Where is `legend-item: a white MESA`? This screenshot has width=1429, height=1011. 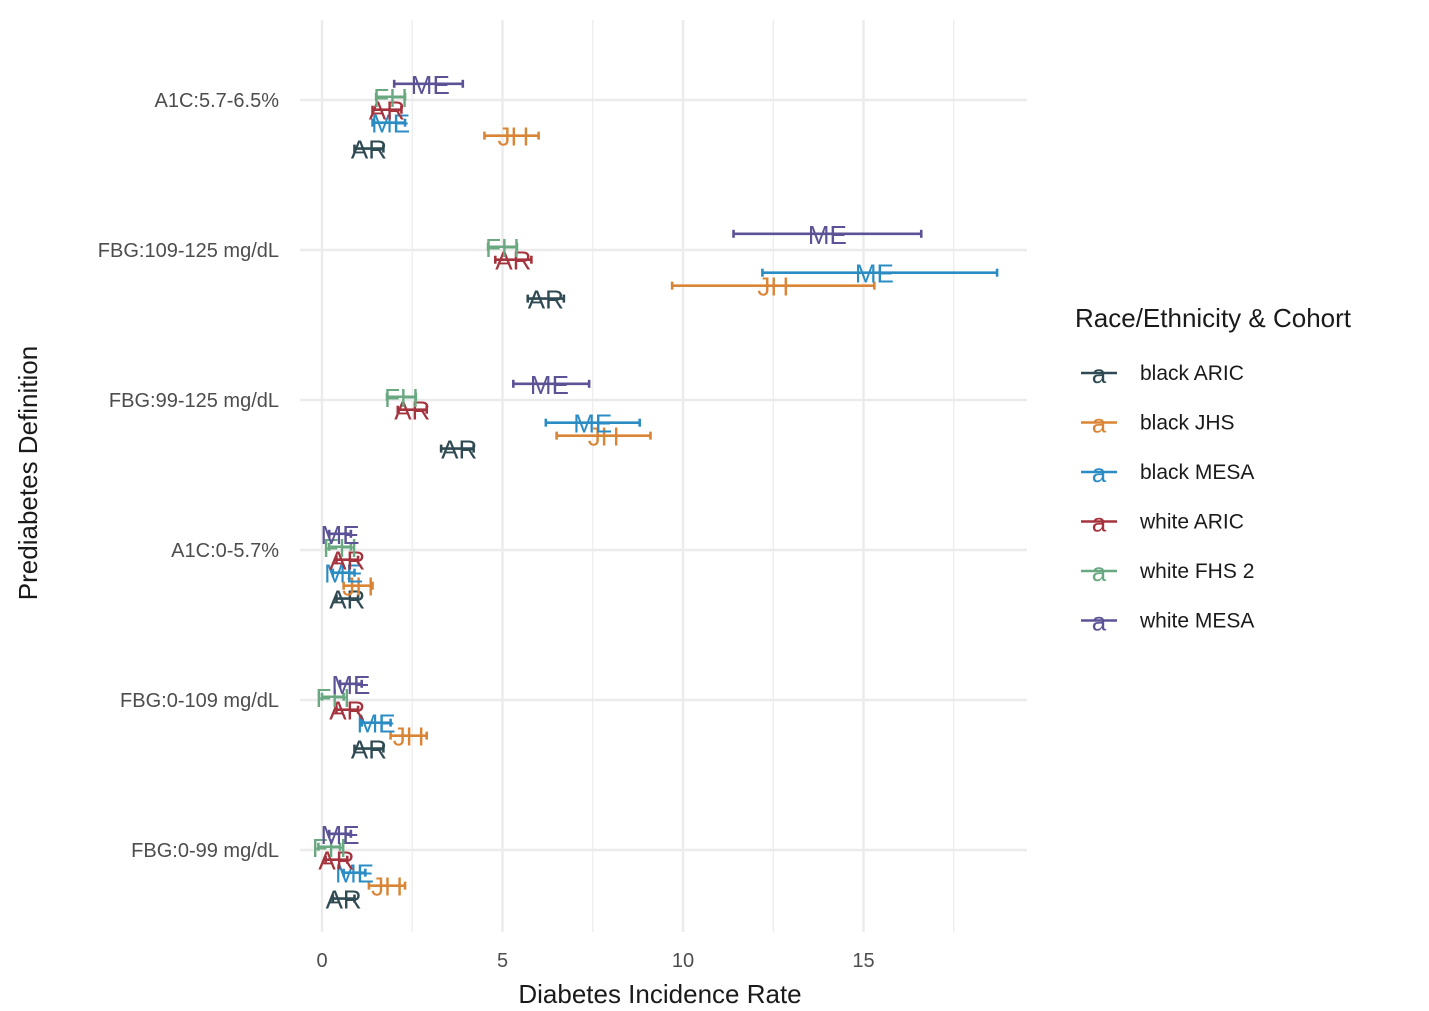 legend-item: a white MESA is located at coordinates (1167, 622).